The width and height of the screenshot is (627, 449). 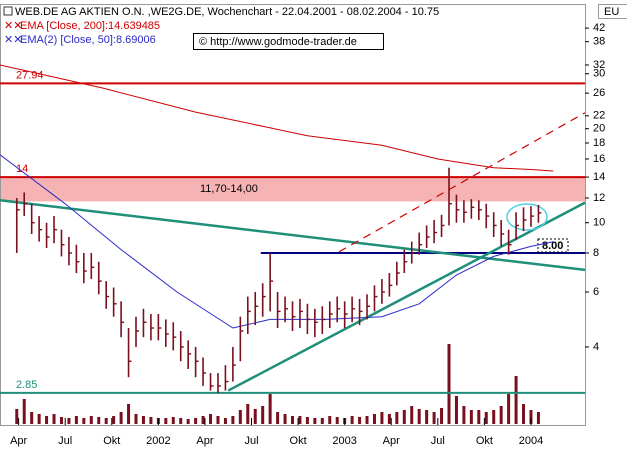 What do you see at coordinates (26, 385) in the screenshot?
I see `level-label: 2.85` at bounding box center [26, 385].